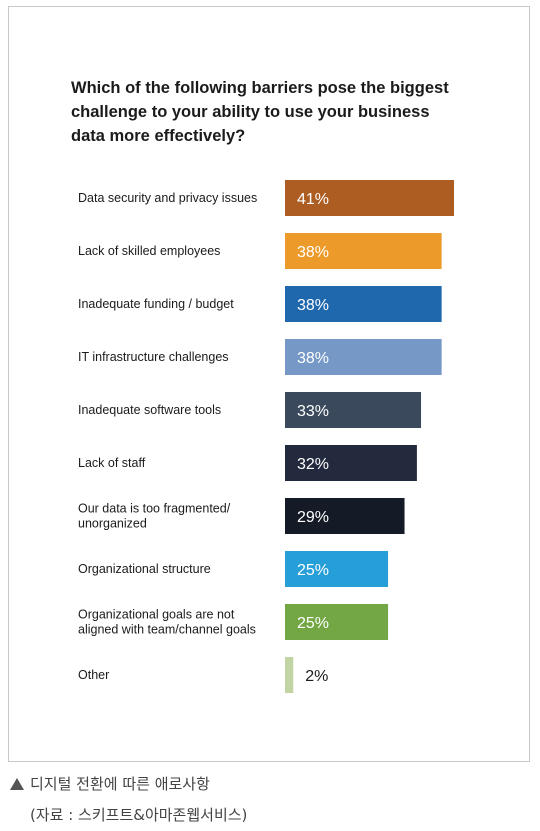  Describe the element at coordinates (144, 569) in the screenshot. I see `category-label: Organizational structure` at that location.